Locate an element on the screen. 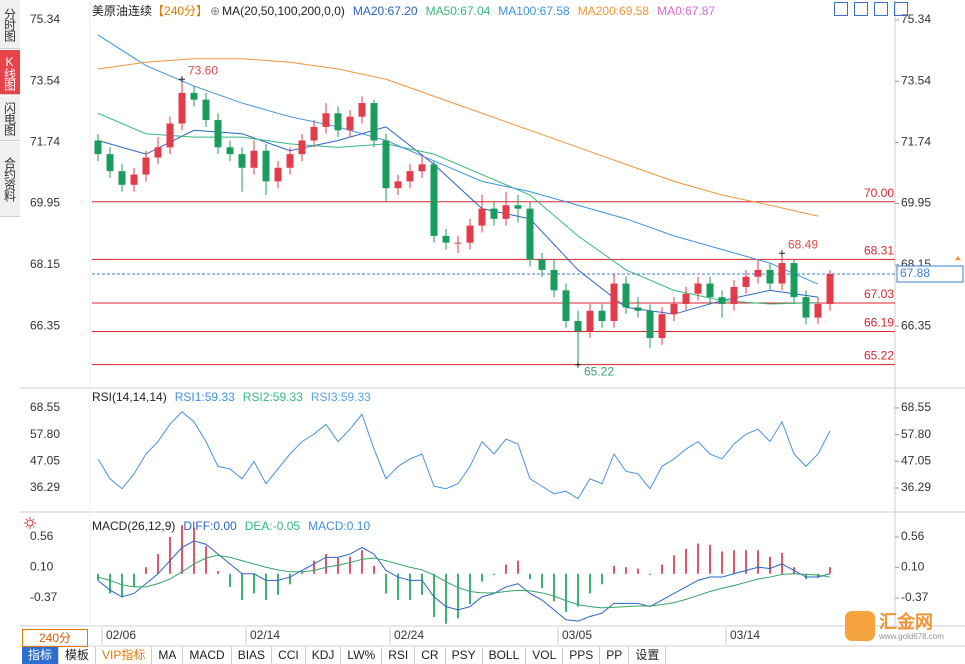 The image size is (965, 664). level-label: 68.31 is located at coordinates (879, 251).